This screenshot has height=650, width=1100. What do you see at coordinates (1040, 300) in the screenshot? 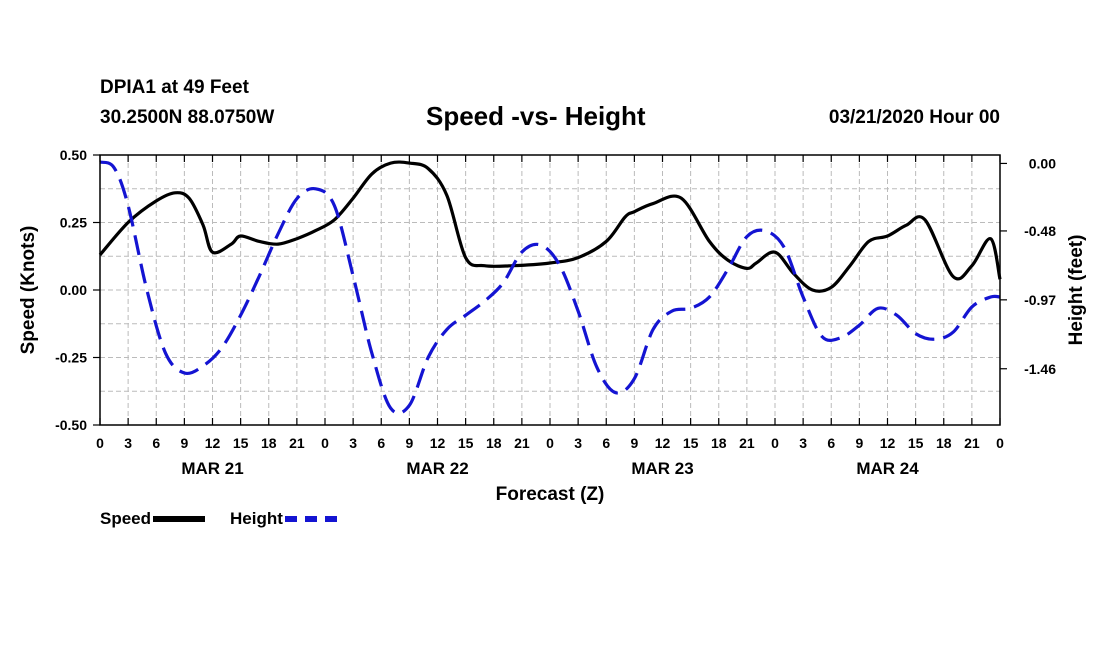
I see `y2-tick-label: -0.97` at bounding box center [1040, 300].